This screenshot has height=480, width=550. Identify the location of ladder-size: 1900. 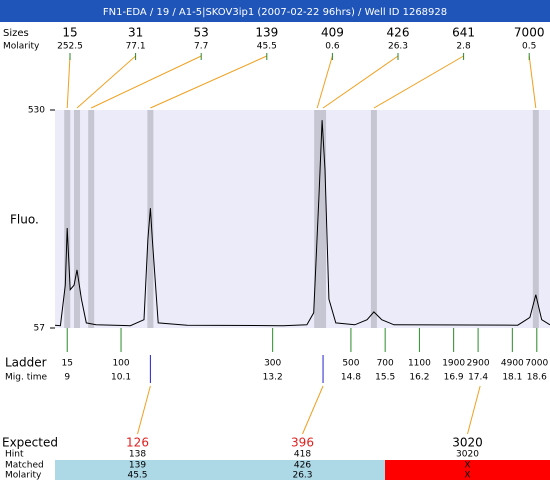
(453, 364).